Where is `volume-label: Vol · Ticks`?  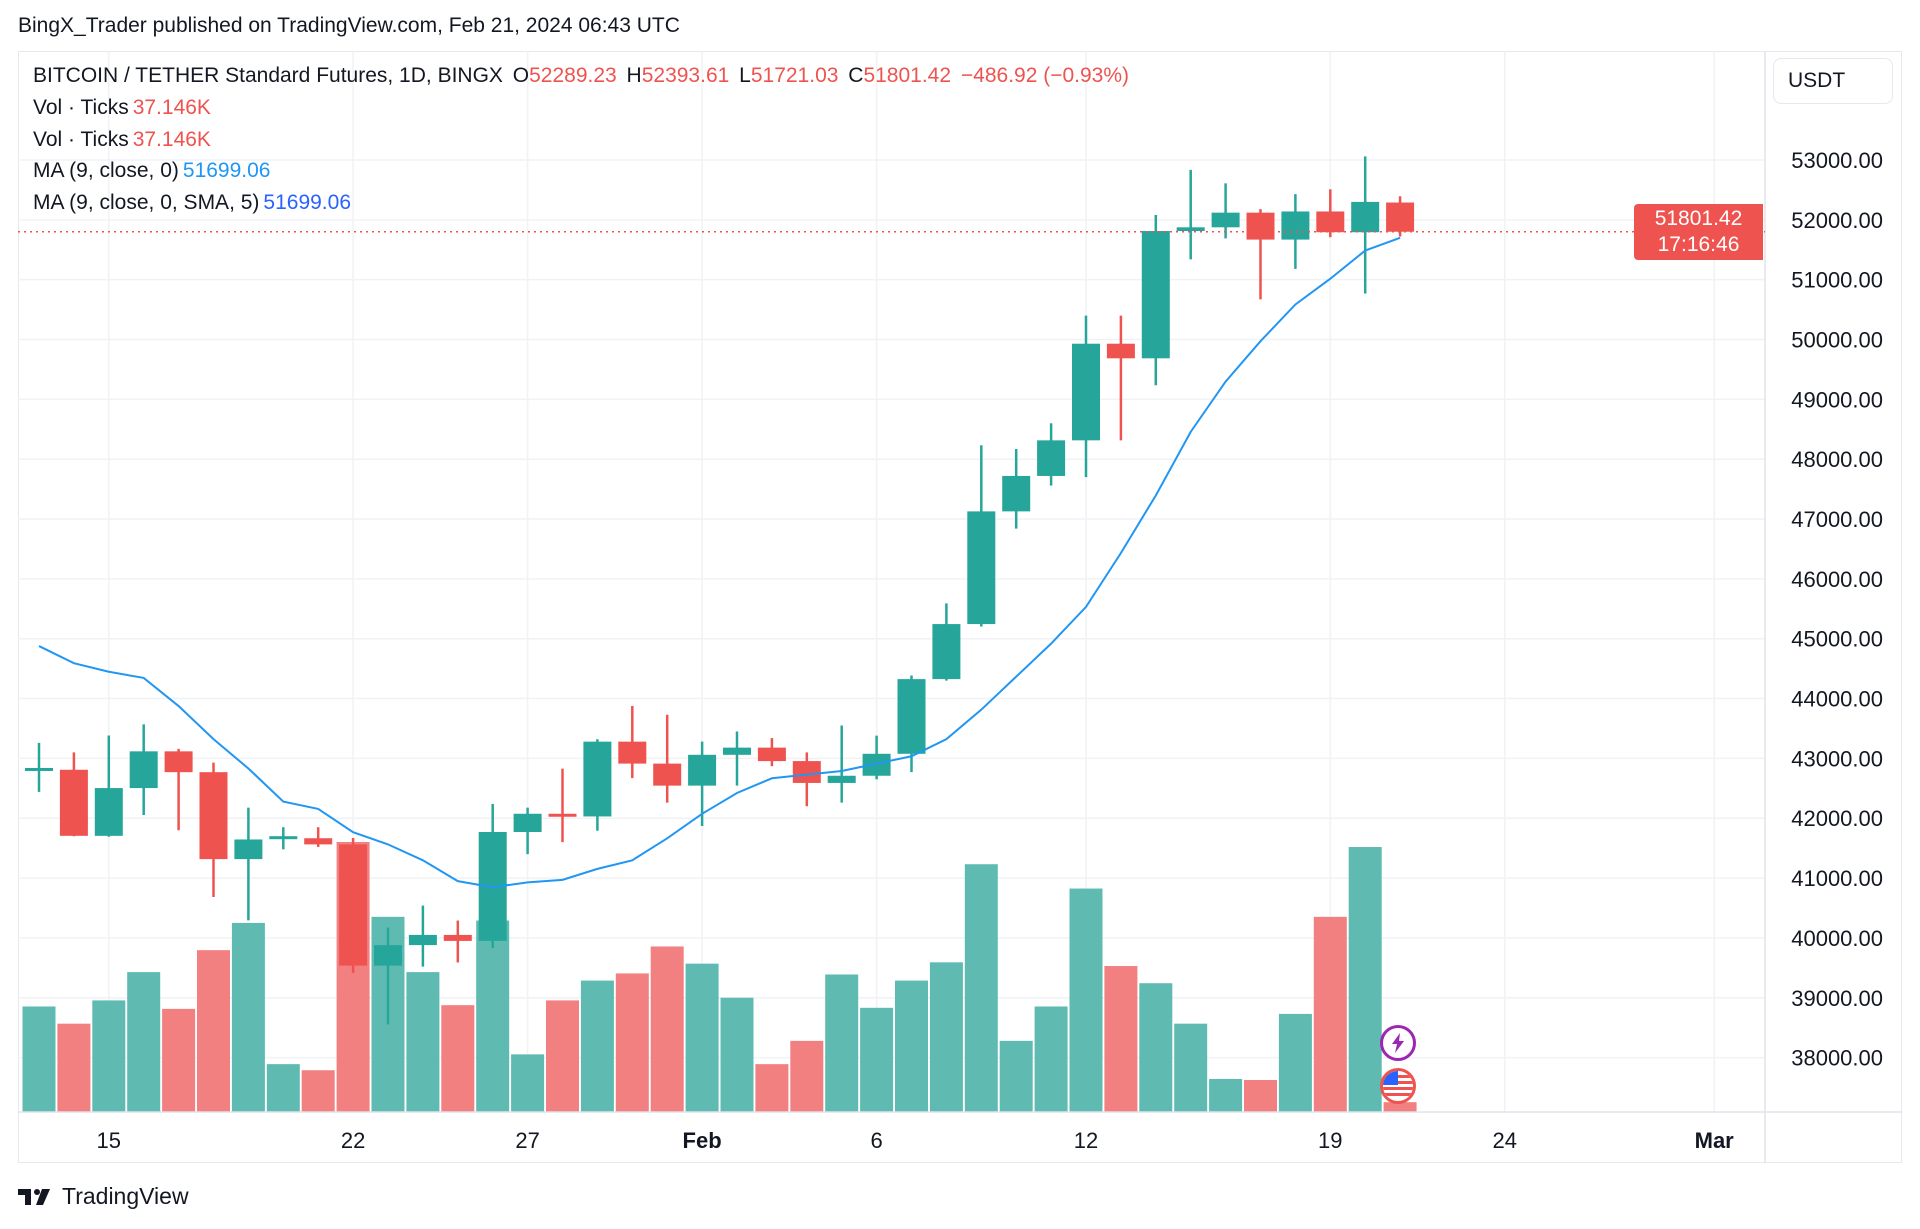
volume-label: Vol · Ticks is located at coordinates (81, 139).